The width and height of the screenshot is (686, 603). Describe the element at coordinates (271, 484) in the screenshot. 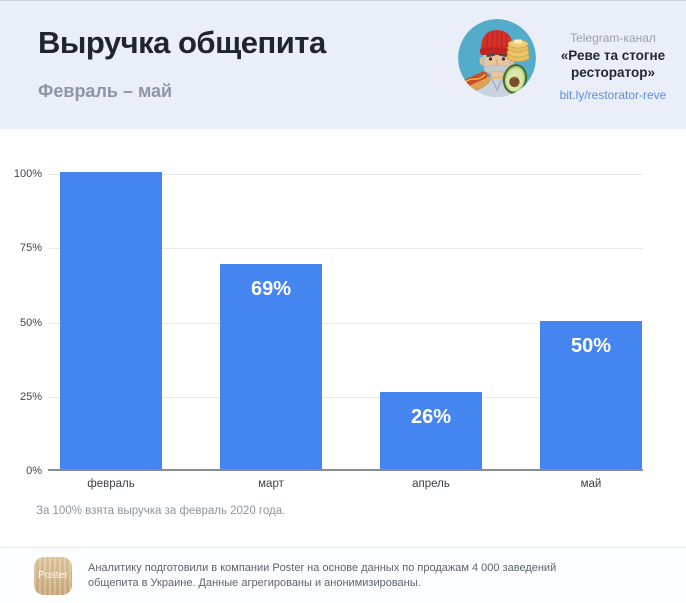

I see `x-axis-label: март` at that location.